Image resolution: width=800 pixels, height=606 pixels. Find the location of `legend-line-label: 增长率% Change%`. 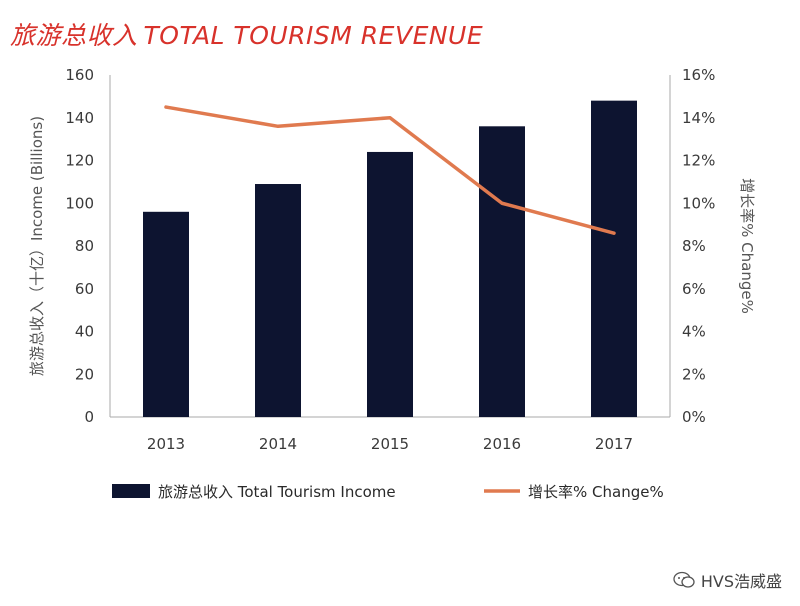

legend-line-label: 增长率% Change% is located at coordinates (596, 492).